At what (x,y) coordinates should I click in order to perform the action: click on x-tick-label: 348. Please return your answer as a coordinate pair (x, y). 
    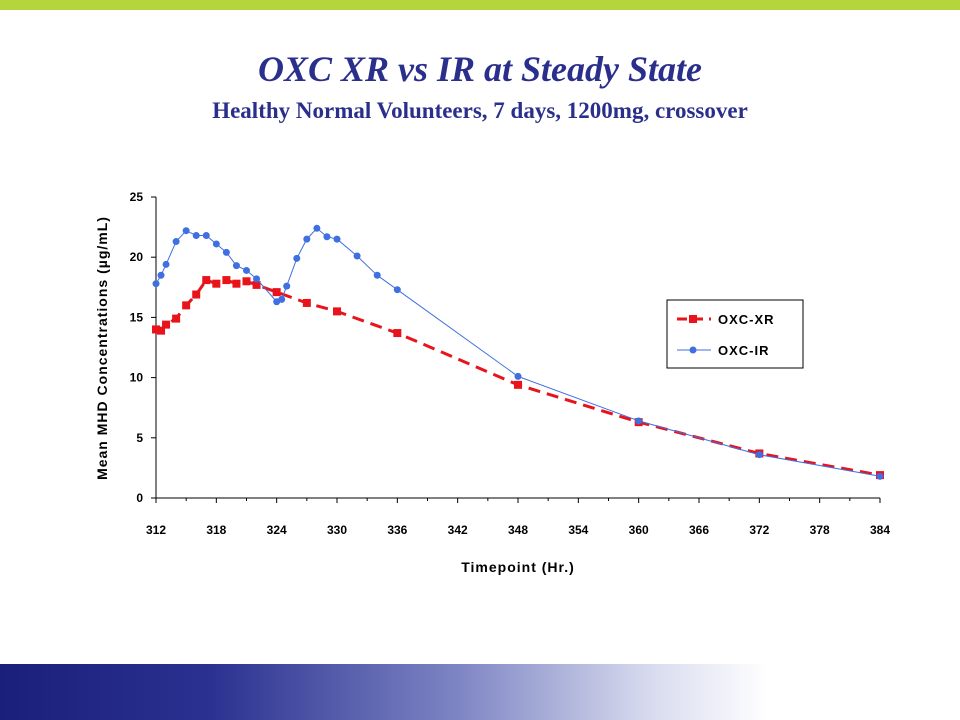
    Looking at the image, I should click on (518, 530).